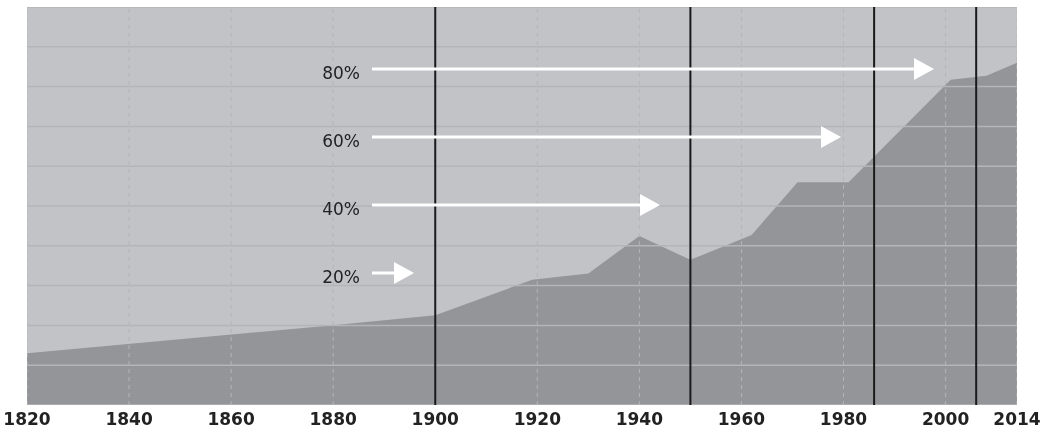 The width and height of the screenshot is (1049, 442). What do you see at coordinates (639, 419) in the screenshot?
I see `x-tick-label: 1940` at bounding box center [639, 419].